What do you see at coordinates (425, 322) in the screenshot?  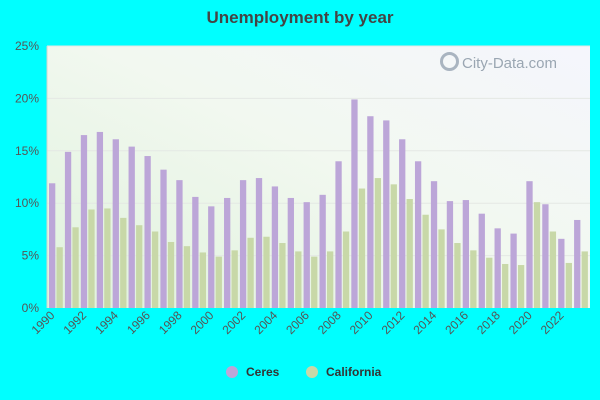 I see `x-tick-label: 2014` at bounding box center [425, 322].